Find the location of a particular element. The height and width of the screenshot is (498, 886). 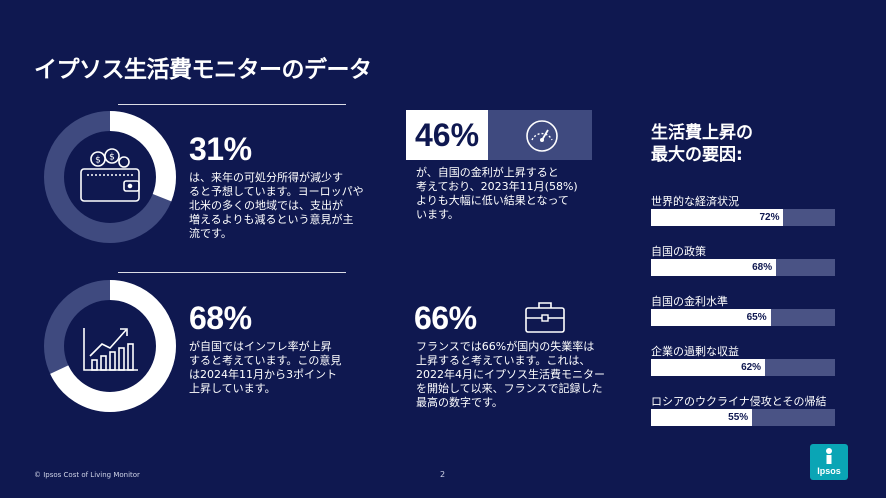

factor-label: 世界的な経済状況 is located at coordinates (695, 201).